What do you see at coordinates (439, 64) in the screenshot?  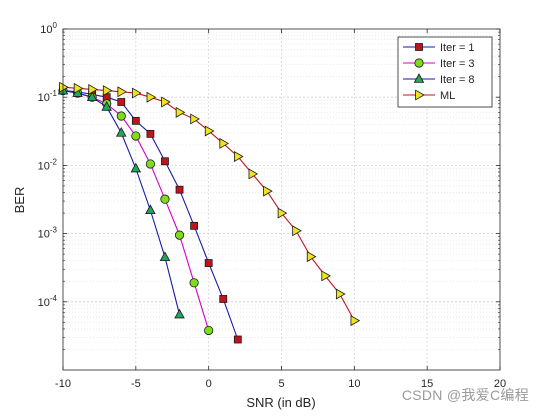 I see `legend-item: Iter = 3` at bounding box center [439, 64].